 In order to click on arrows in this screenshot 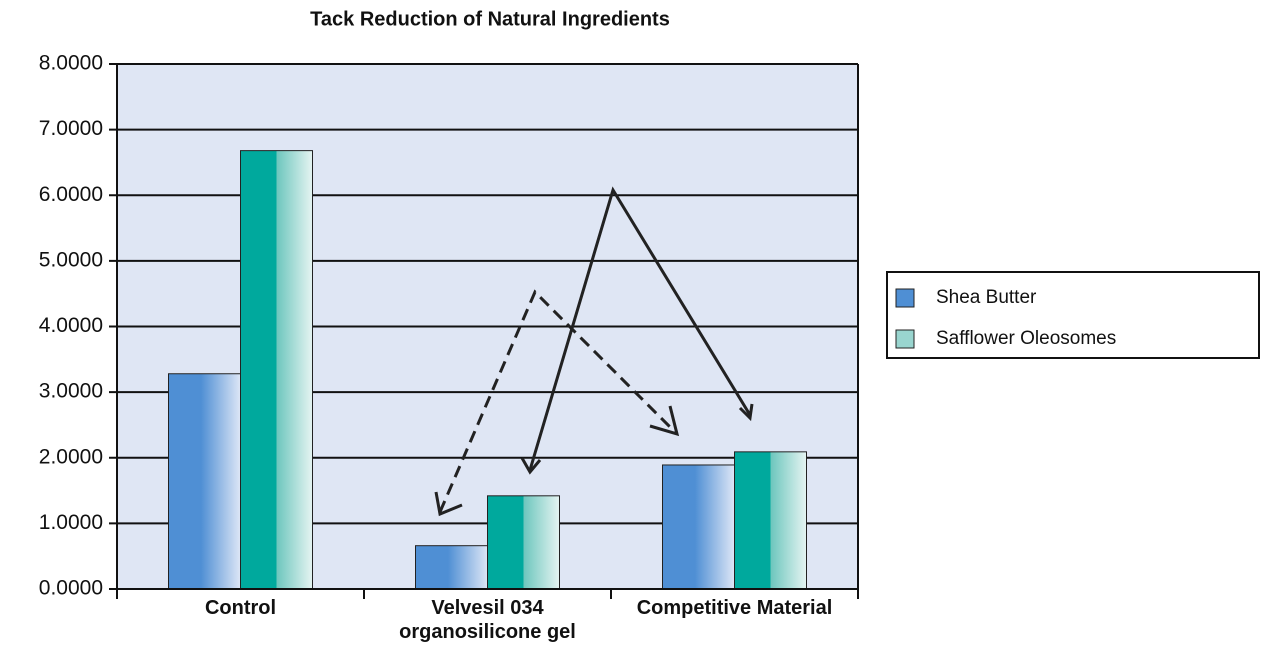, I will do `click(594, 351)`.